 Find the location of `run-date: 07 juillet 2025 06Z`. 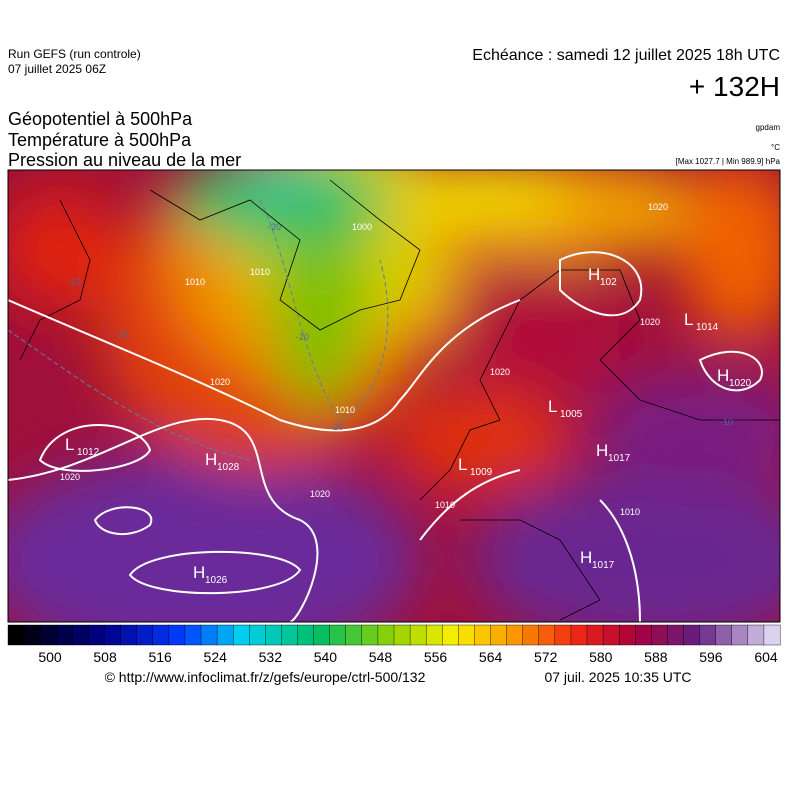

run-date: 07 juillet 2025 06Z is located at coordinates (57, 69).